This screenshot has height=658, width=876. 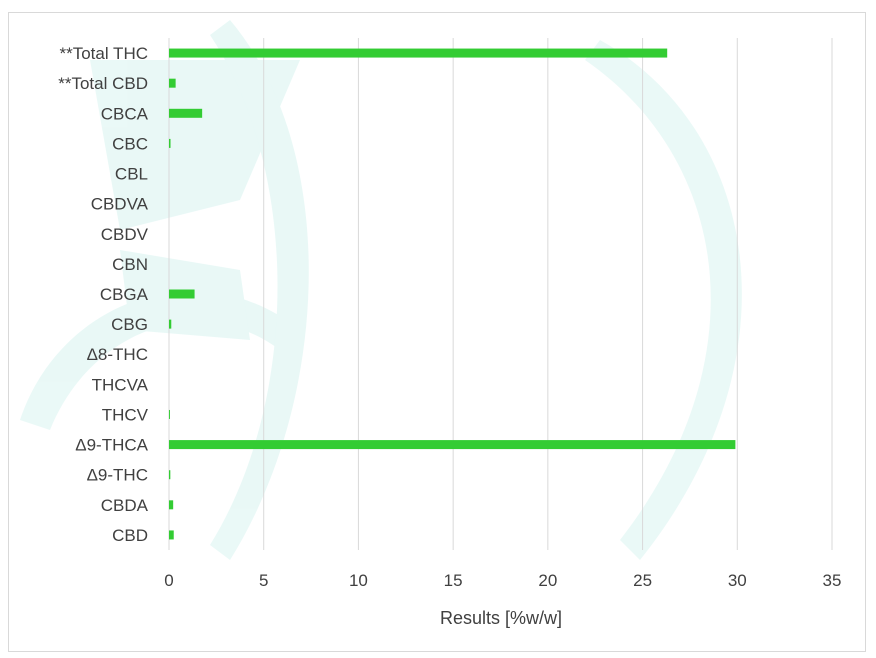 I want to click on x-tick-label: 20, so click(x=547, y=580).